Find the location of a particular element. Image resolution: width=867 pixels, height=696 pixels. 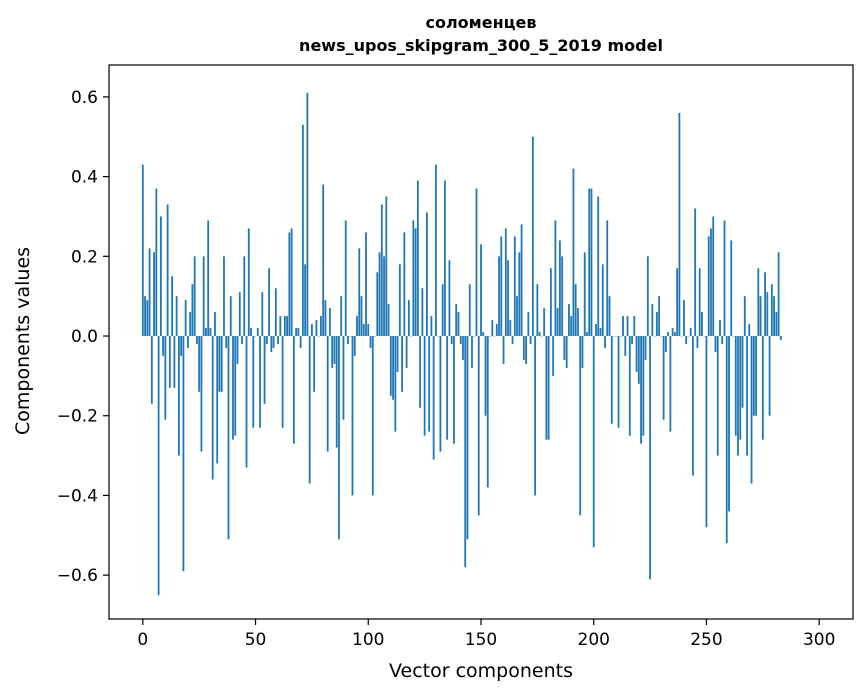

y-tick-label: −0.6 is located at coordinates (77, 576).